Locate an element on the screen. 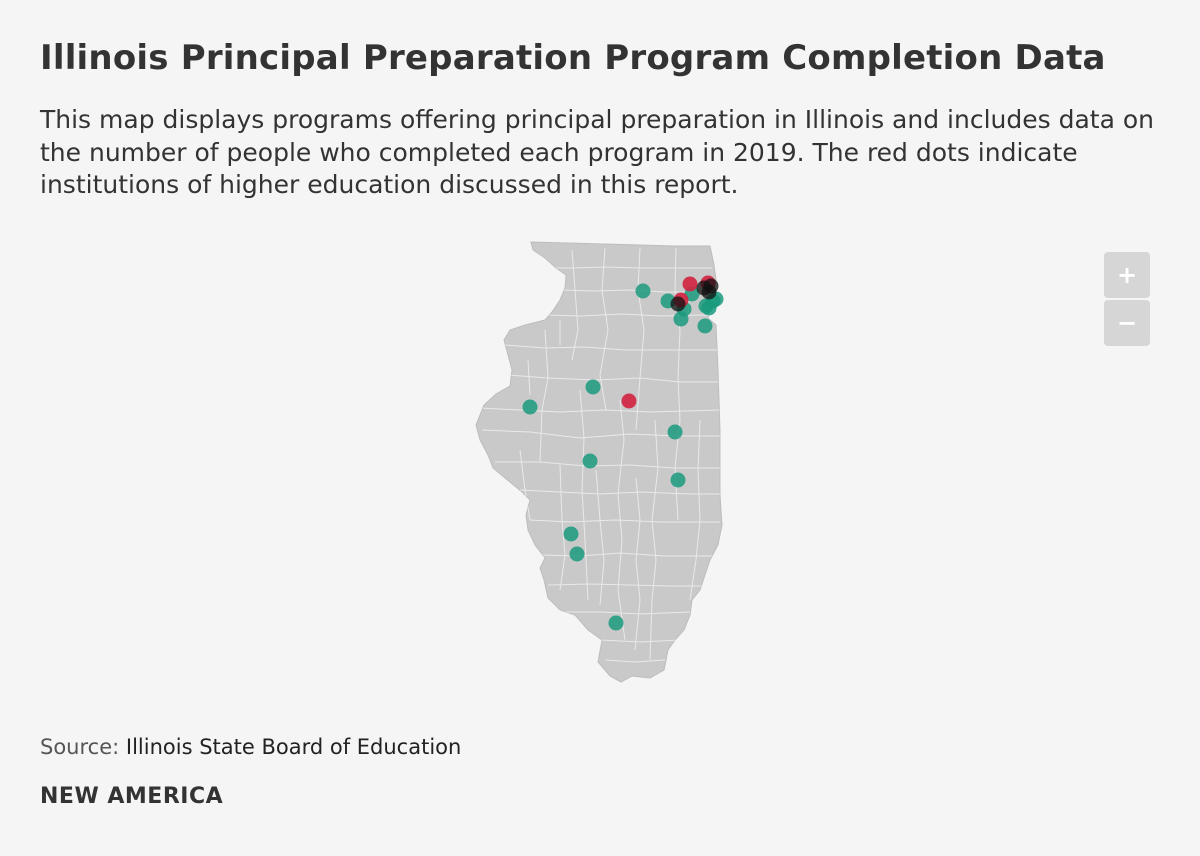  illinois-state-shape is located at coordinates (599, 462).